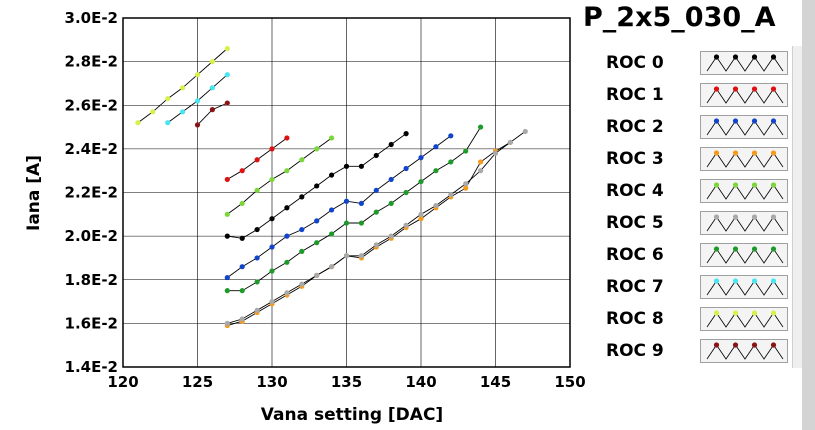 This screenshot has height=430, width=815. Describe the element at coordinates (635, 223) in the screenshot. I see `legend-label: ROC 5` at that location.